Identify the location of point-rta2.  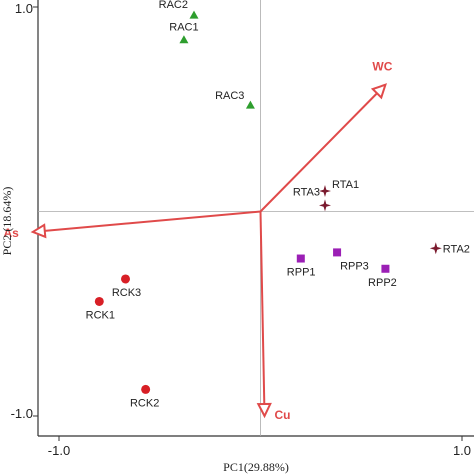
(435, 248).